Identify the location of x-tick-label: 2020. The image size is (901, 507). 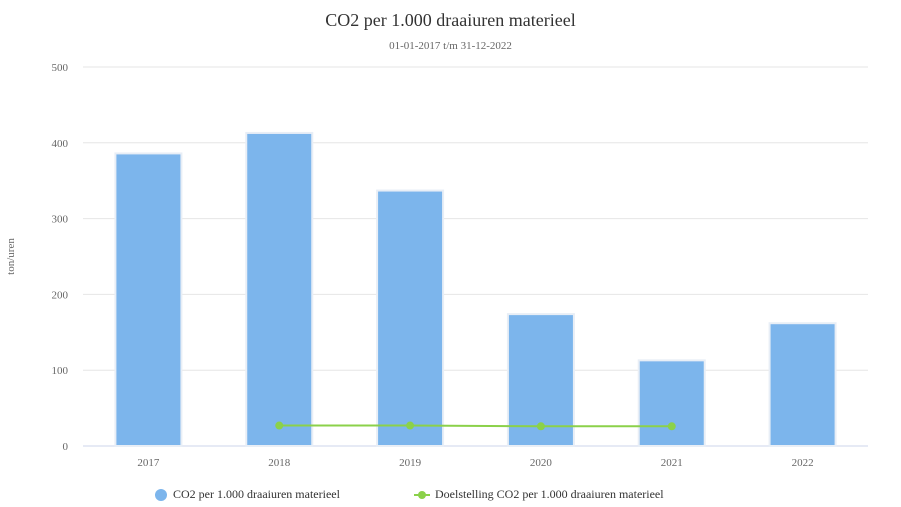
(541, 463).